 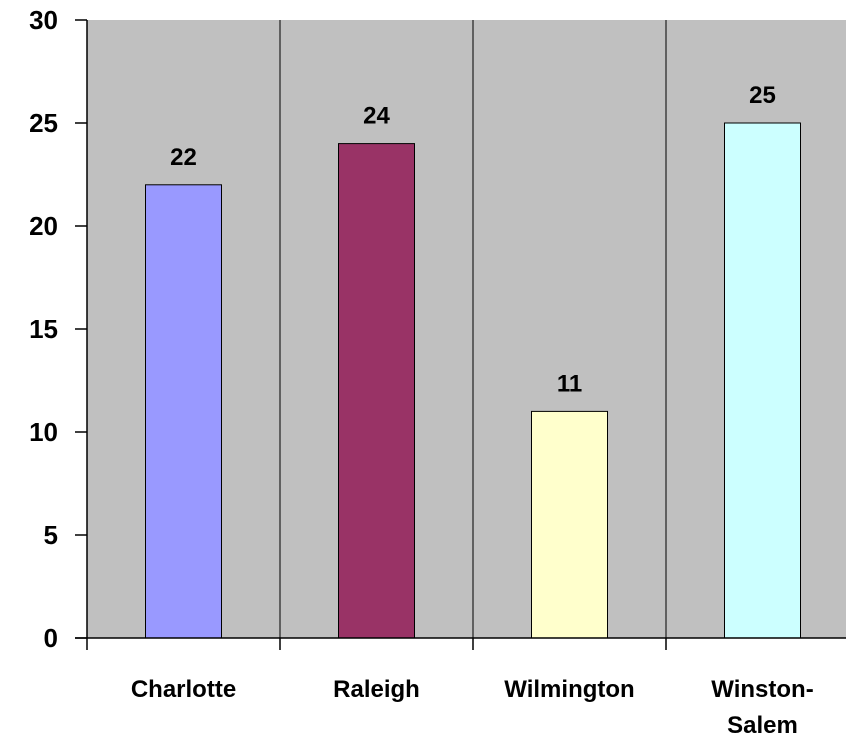 What do you see at coordinates (43, 123) in the screenshot?
I see `y-tick-label: 25` at bounding box center [43, 123].